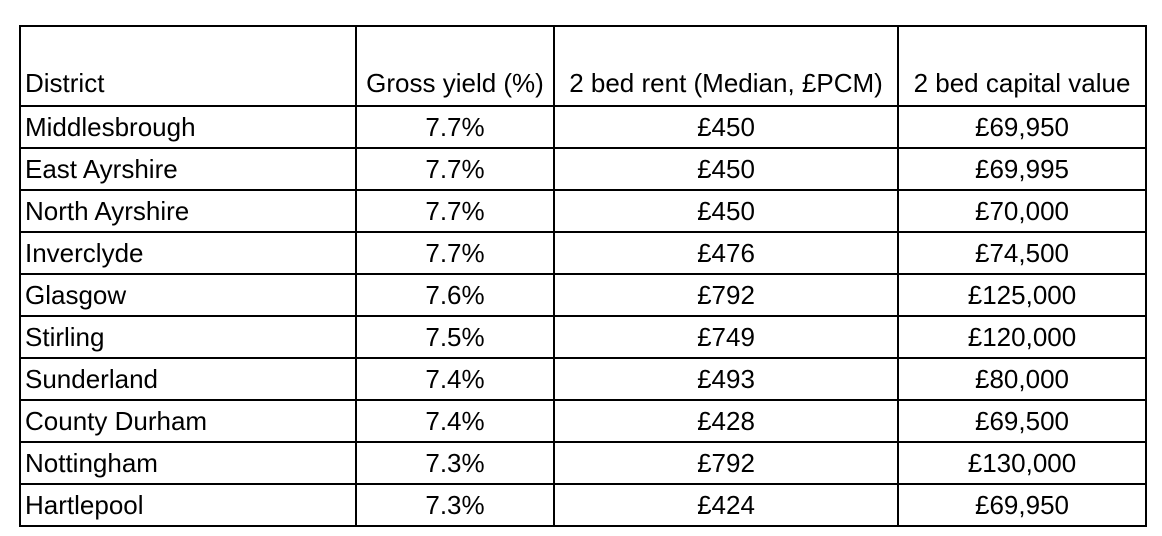 This screenshot has width=1162, height=536. I want to click on district-cell: Middlesbrough, so click(188, 127).